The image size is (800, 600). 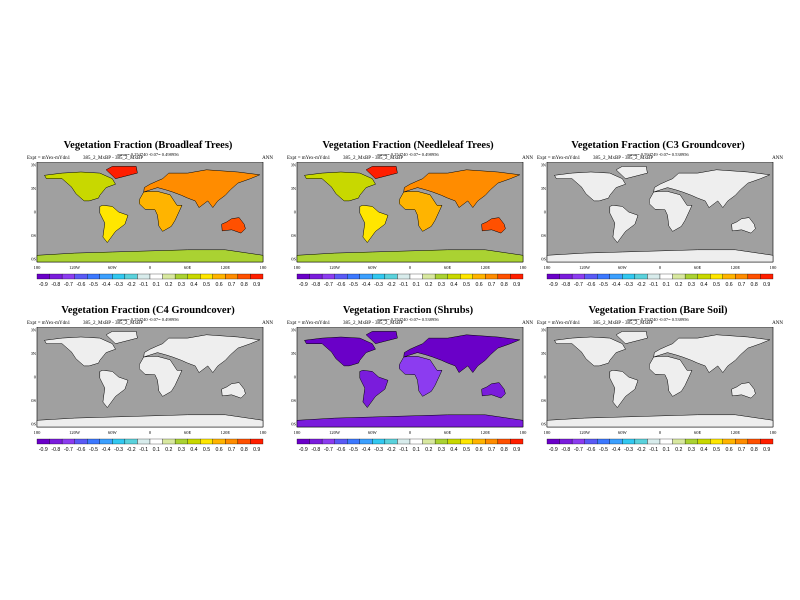 What do you see at coordinates (410, 432) in the screenshot?
I see `x-tick-label: 0` at bounding box center [410, 432].